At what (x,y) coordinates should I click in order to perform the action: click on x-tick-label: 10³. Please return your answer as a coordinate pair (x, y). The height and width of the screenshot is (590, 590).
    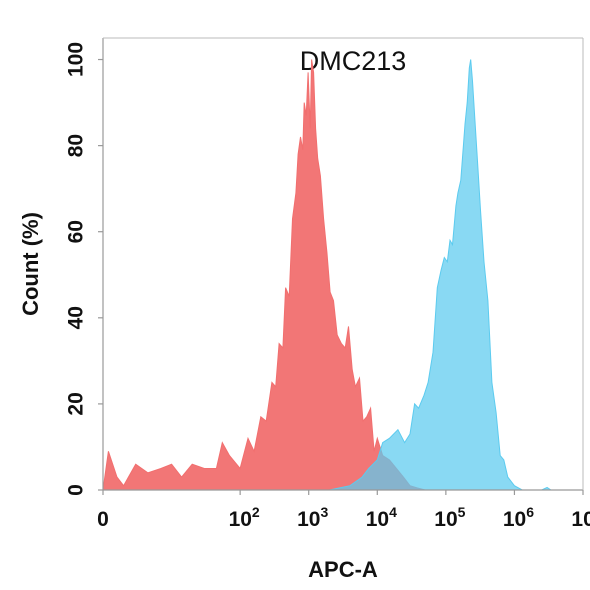
    Looking at the image, I should click on (312, 517).